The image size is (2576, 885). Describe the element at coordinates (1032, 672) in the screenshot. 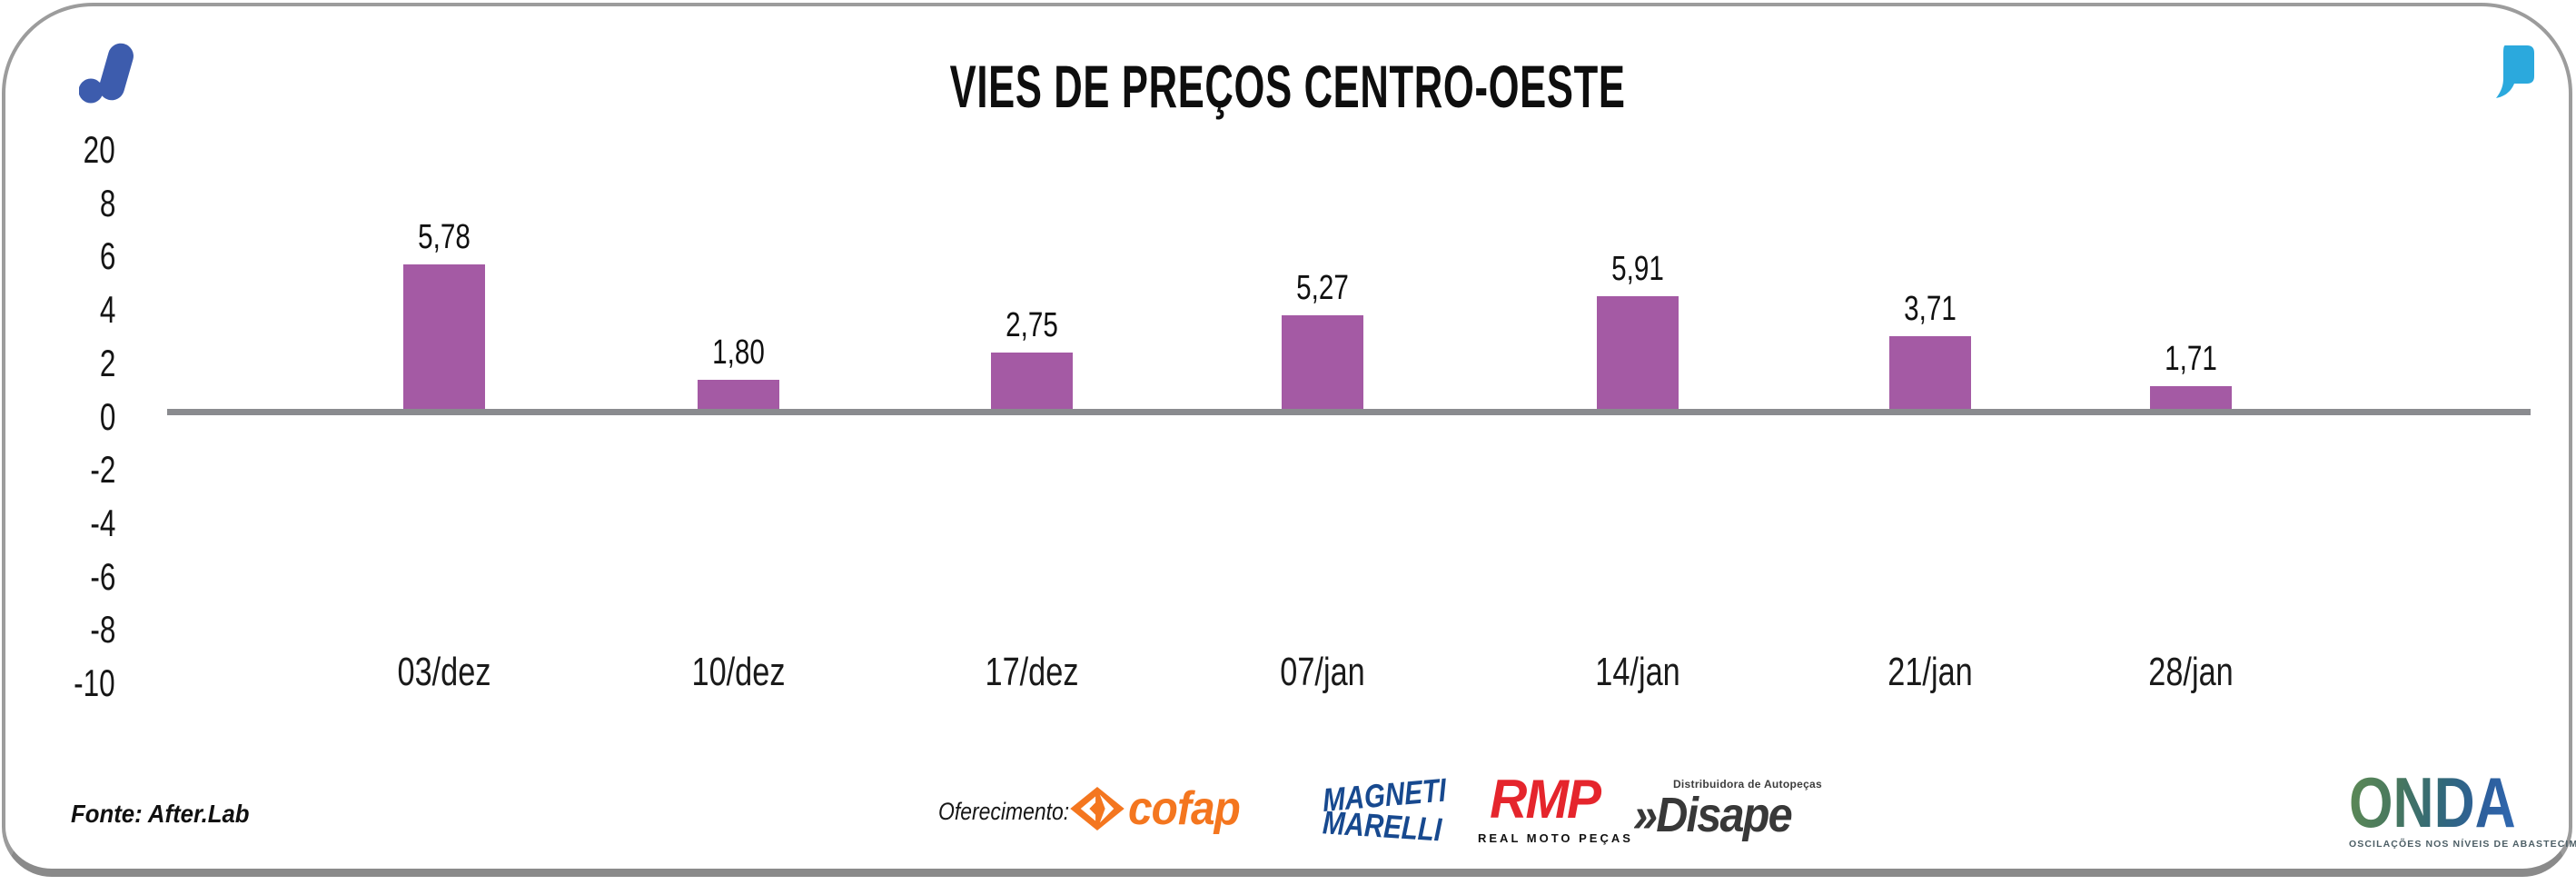

I see `x-axis-label: 17/dez` at that location.